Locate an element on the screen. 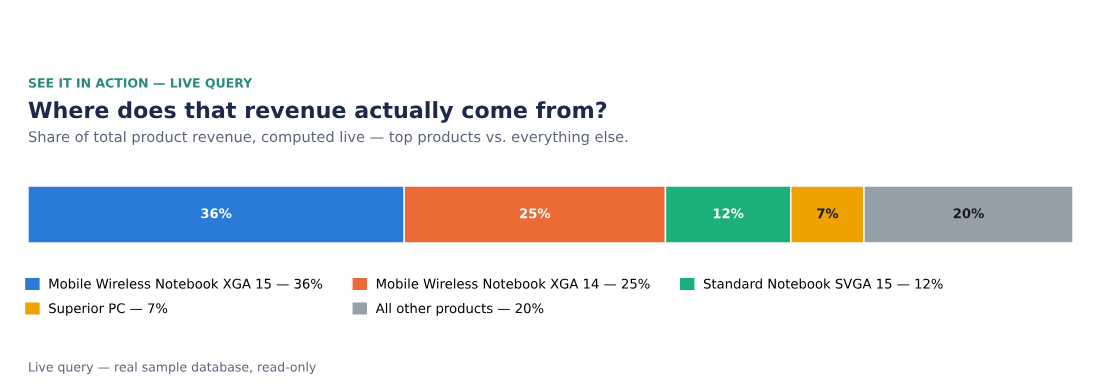  legend-label: Standard Notebook SVGA 15 — 12% is located at coordinates (823, 283).